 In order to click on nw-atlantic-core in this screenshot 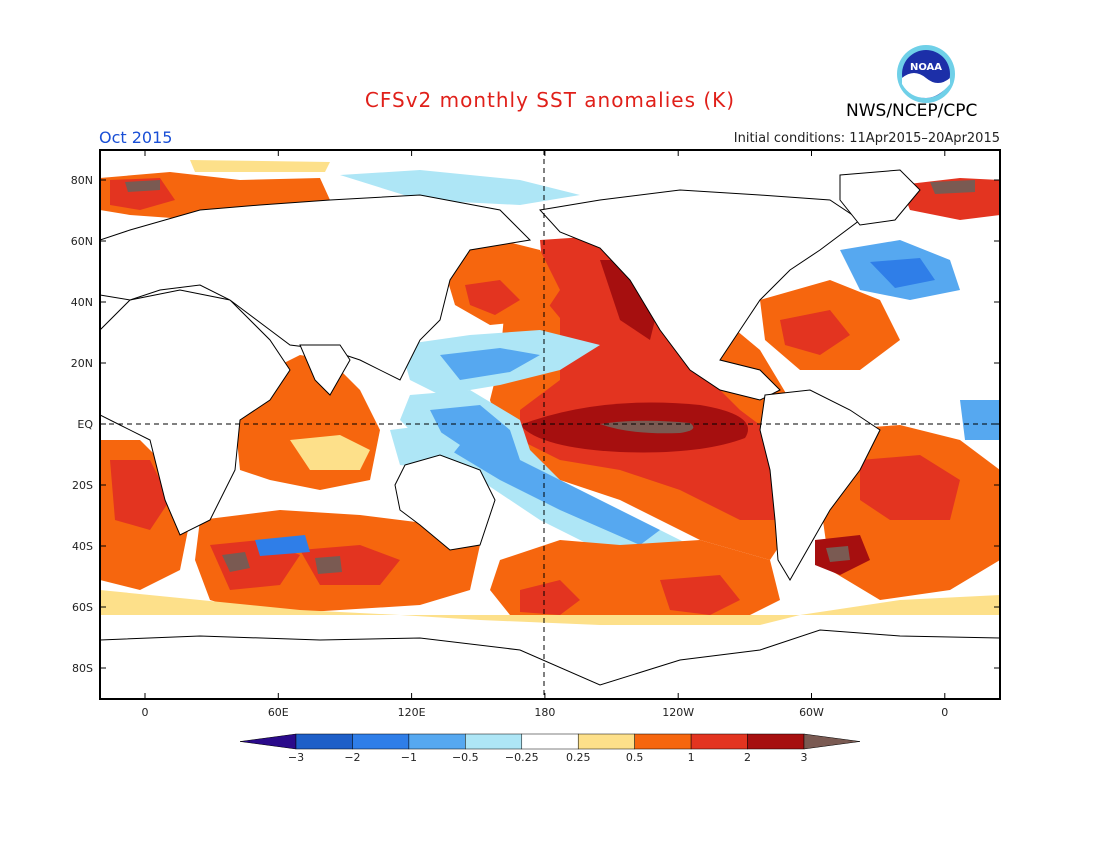, I will do `click(815, 332)`.